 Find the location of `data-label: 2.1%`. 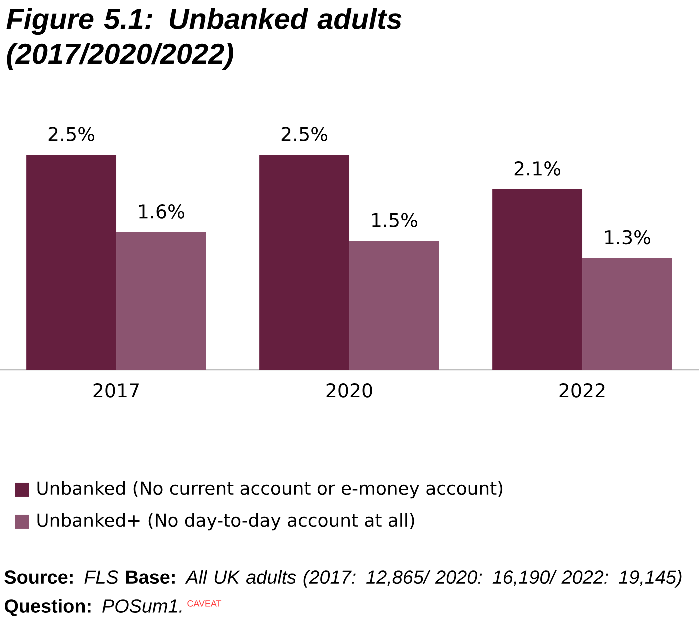

data-label: 2.1% is located at coordinates (537, 169).